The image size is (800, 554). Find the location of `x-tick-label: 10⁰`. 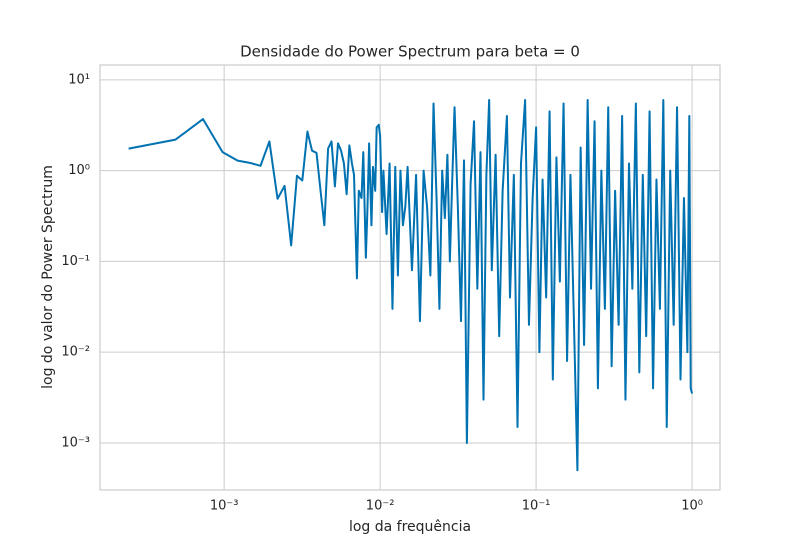

x-tick-label: 10⁰ is located at coordinates (692, 506).